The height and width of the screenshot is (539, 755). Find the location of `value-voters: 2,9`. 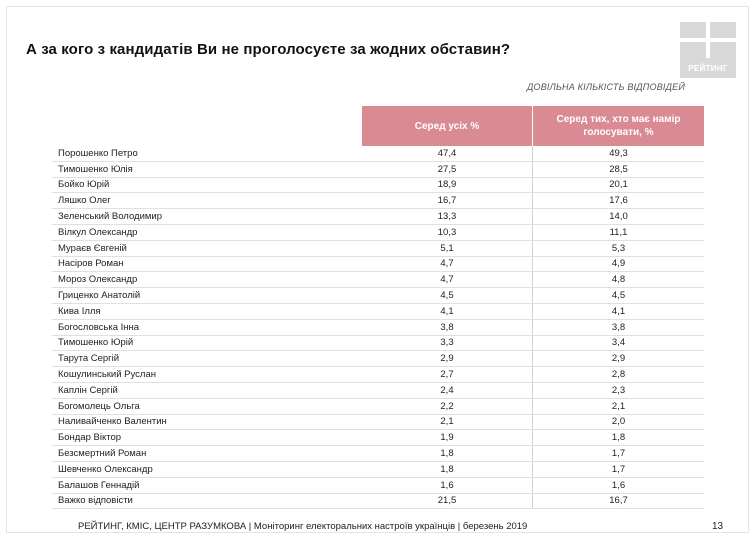

value-voters: 2,9 is located at coordinates (618, 359).